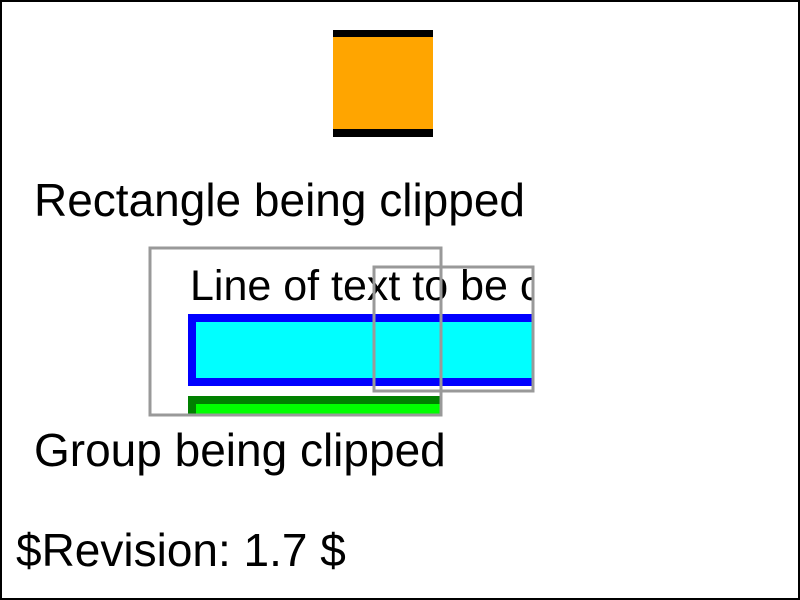 The image size is (800, 600). What do you see at coordinates (453, 329) in the screenshot?
I see `clip-outline-right` at bounding box center [453, 329].